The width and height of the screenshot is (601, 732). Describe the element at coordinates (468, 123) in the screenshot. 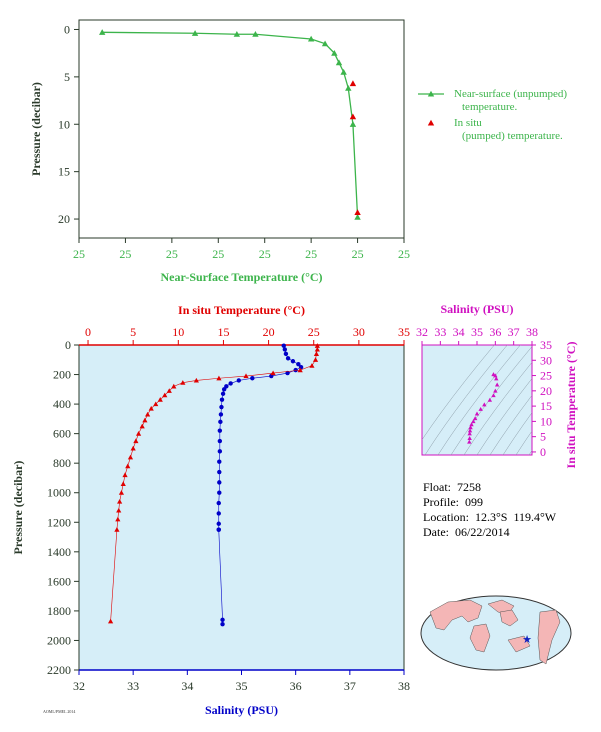

I see `legend-label-in-situ-1: In situ` at that location.